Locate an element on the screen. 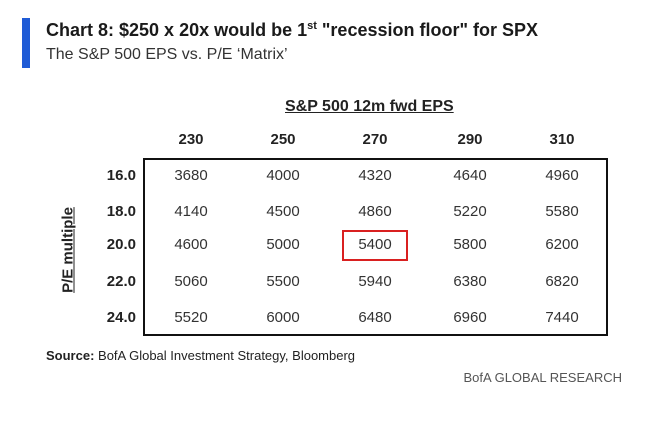 The width and height of the screenshot is (672, 423). matrix-cell: 4500 is located at coordinates (283, 211).